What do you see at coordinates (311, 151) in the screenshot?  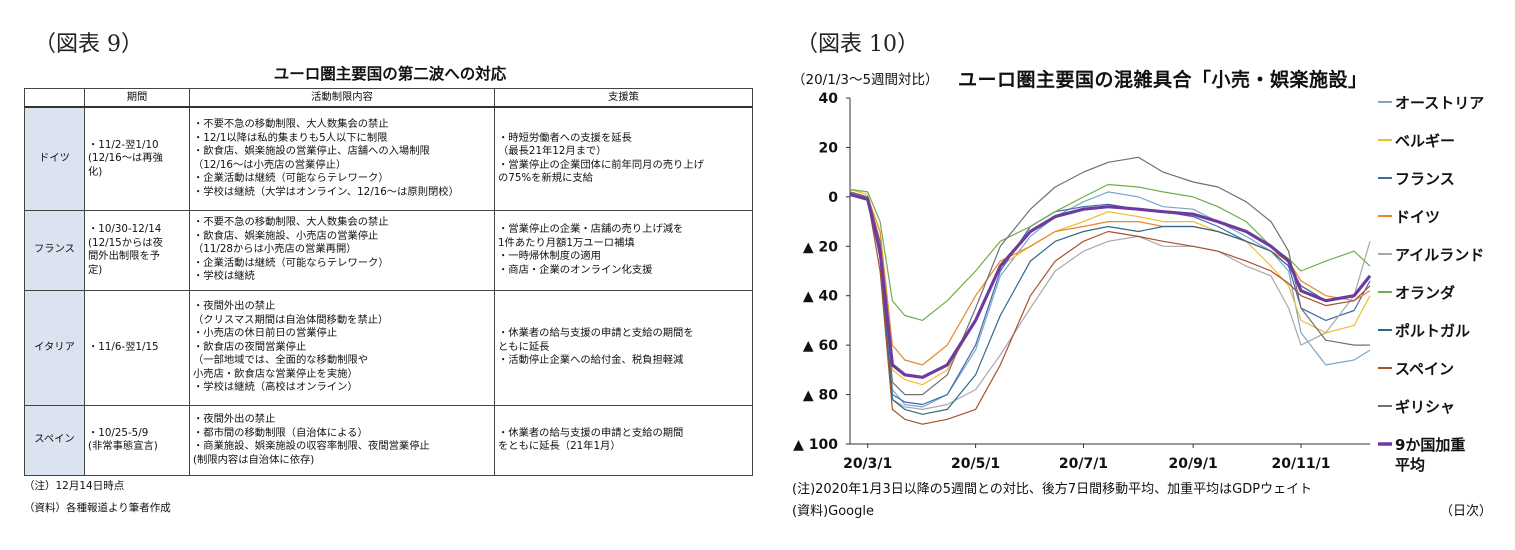 I see `cell-line: ・飲食店、娯楽施設の営業停止、店舗への入場制限` at bounding box center [311, 151].